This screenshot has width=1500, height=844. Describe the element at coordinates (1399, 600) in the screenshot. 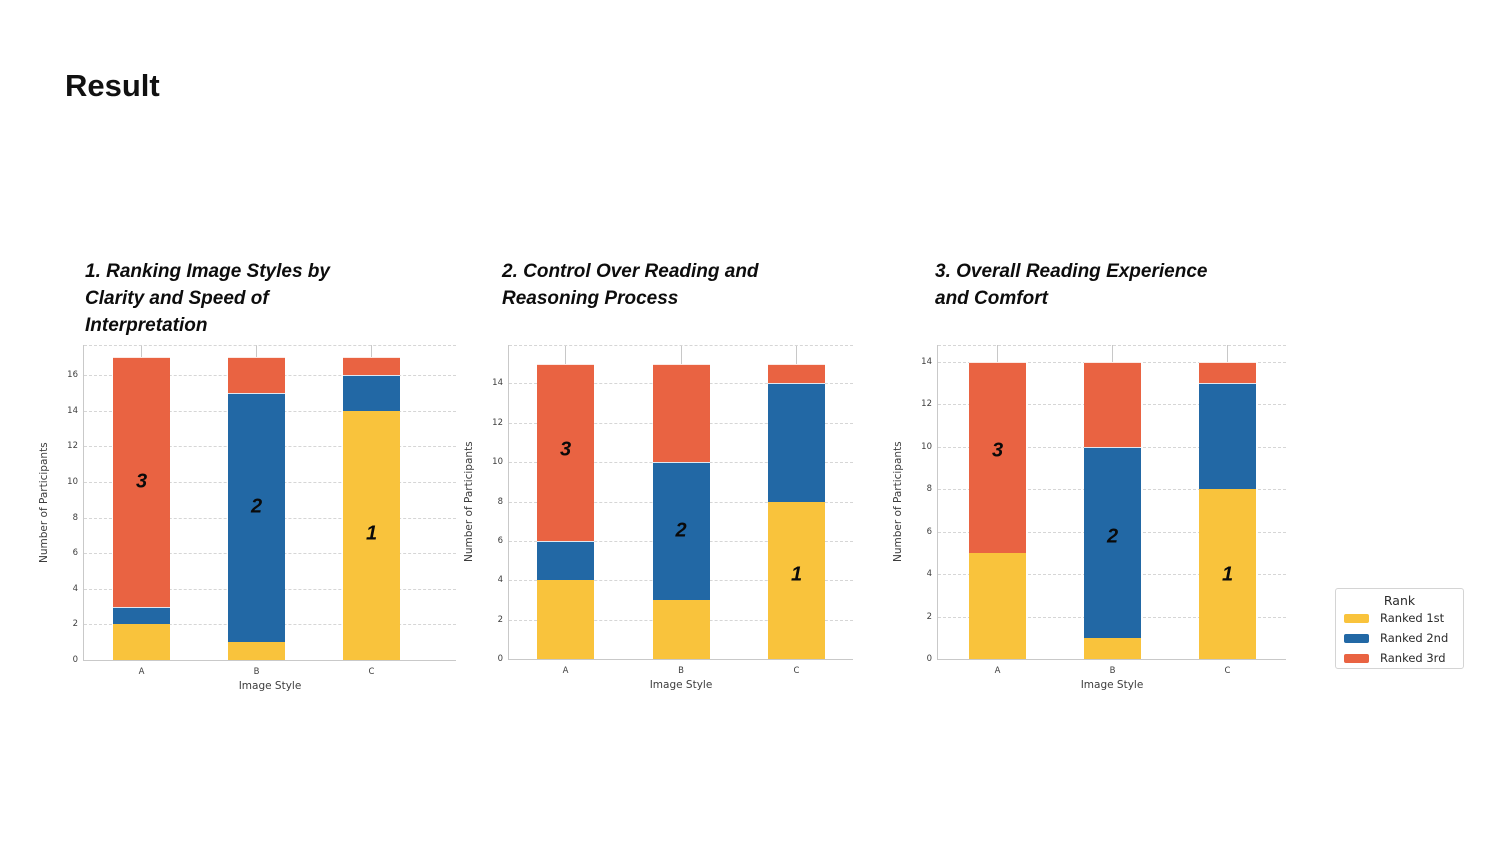

I see `legend-title: Rank` at that location.